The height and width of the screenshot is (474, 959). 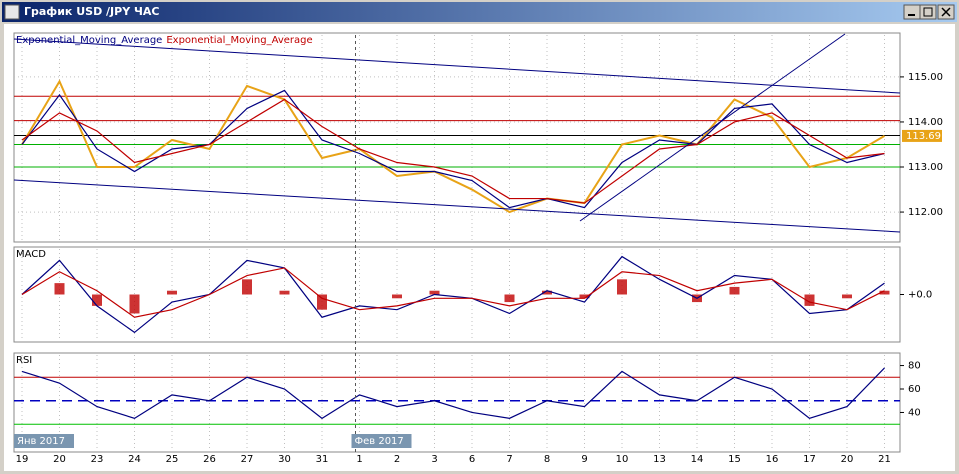 What do you see at coordinates (509, 459) in the screenshot?
I see `x-tick-label: 7` at bounding box center [509, 459].